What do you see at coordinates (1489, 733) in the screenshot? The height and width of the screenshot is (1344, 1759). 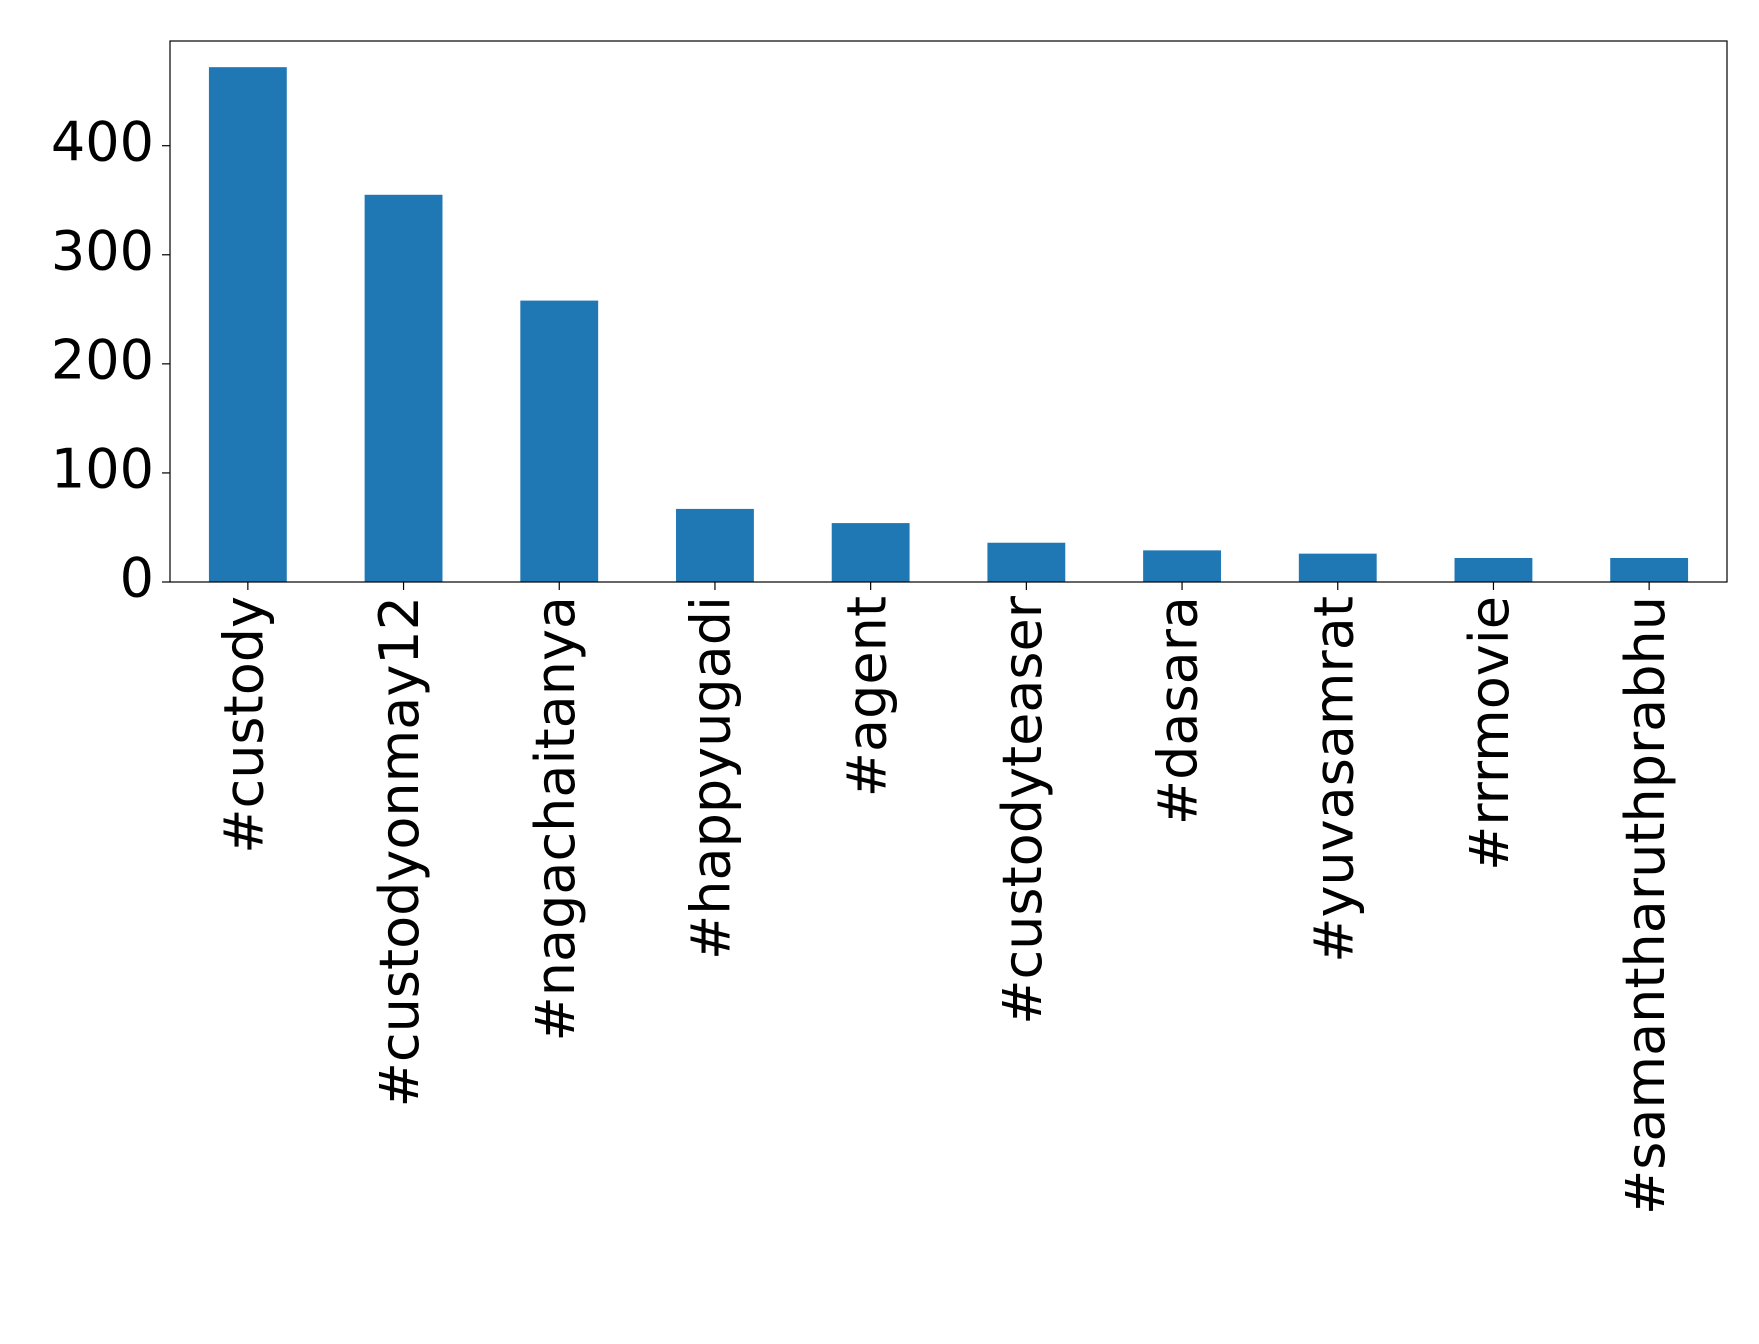 I see `x-tick-label: #rrrmovie` at bounding box center [1489, 733].